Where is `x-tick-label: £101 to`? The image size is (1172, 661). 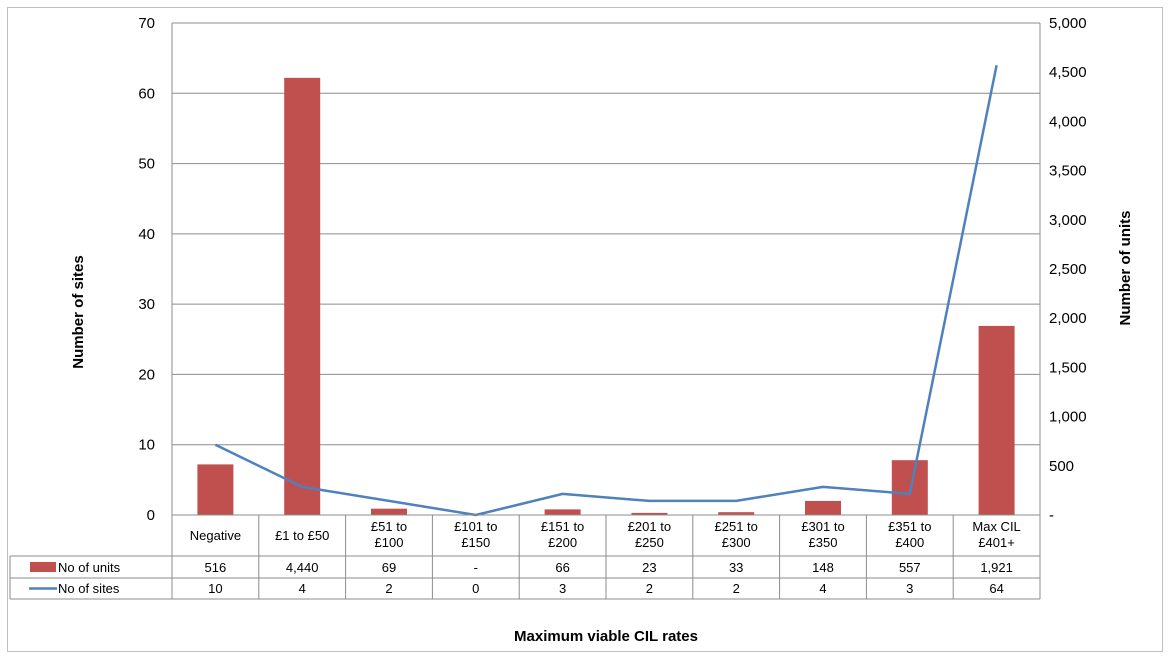 x-tick-label: £101 to is located at coordinates (475, 526).